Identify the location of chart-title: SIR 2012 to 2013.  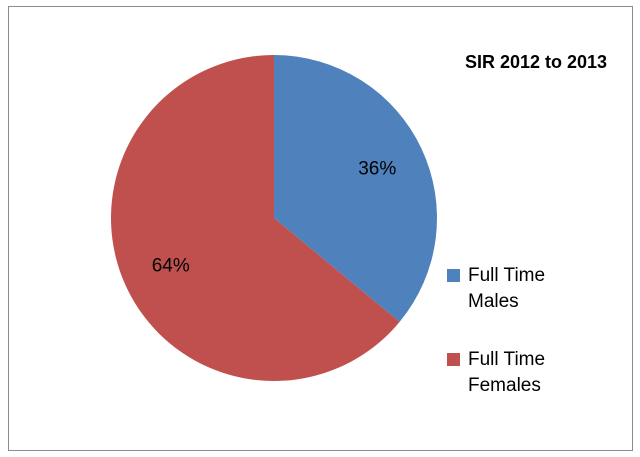
(536, 62).